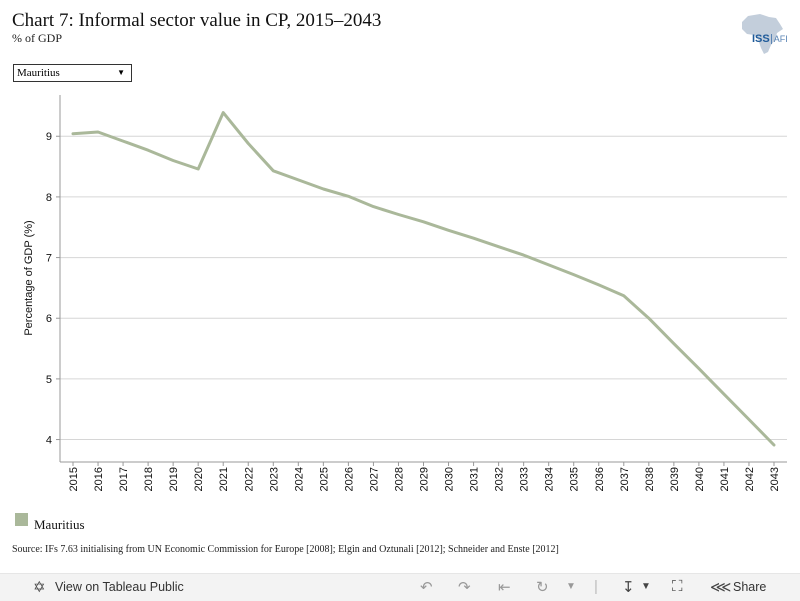 The width and height of the screenshot is (800, 601). What do you see at coordinates (625, 479) in the screenshot?
I see `x-tick-label-2037: 2037` at bounding box center [625, 479].